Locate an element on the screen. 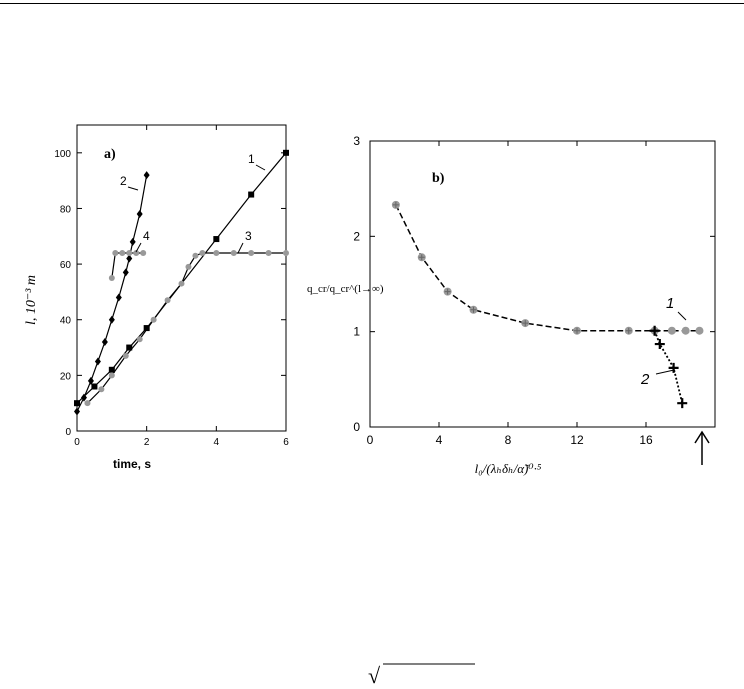 This screenshot has height=689, width=744. up-arrow-icon is located at coordinates (702, 447).